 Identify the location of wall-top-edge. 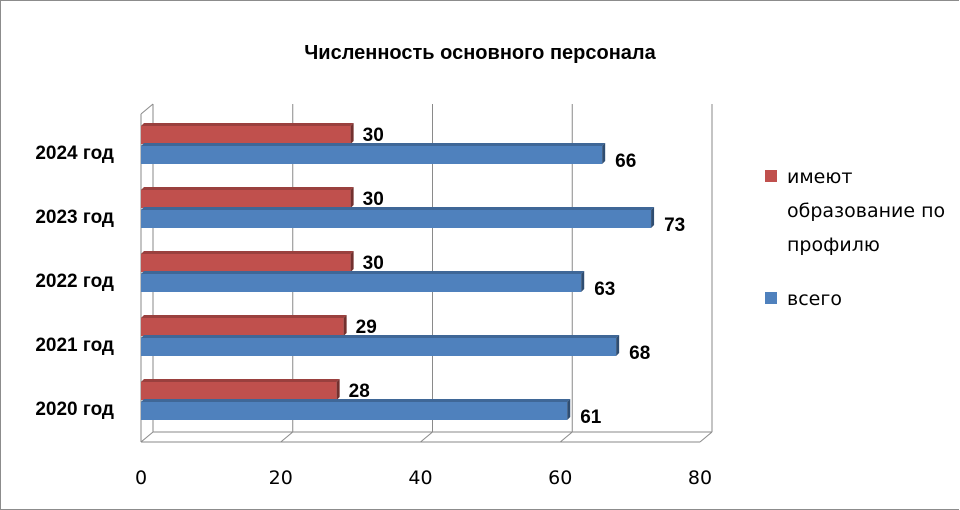
(147, 109).